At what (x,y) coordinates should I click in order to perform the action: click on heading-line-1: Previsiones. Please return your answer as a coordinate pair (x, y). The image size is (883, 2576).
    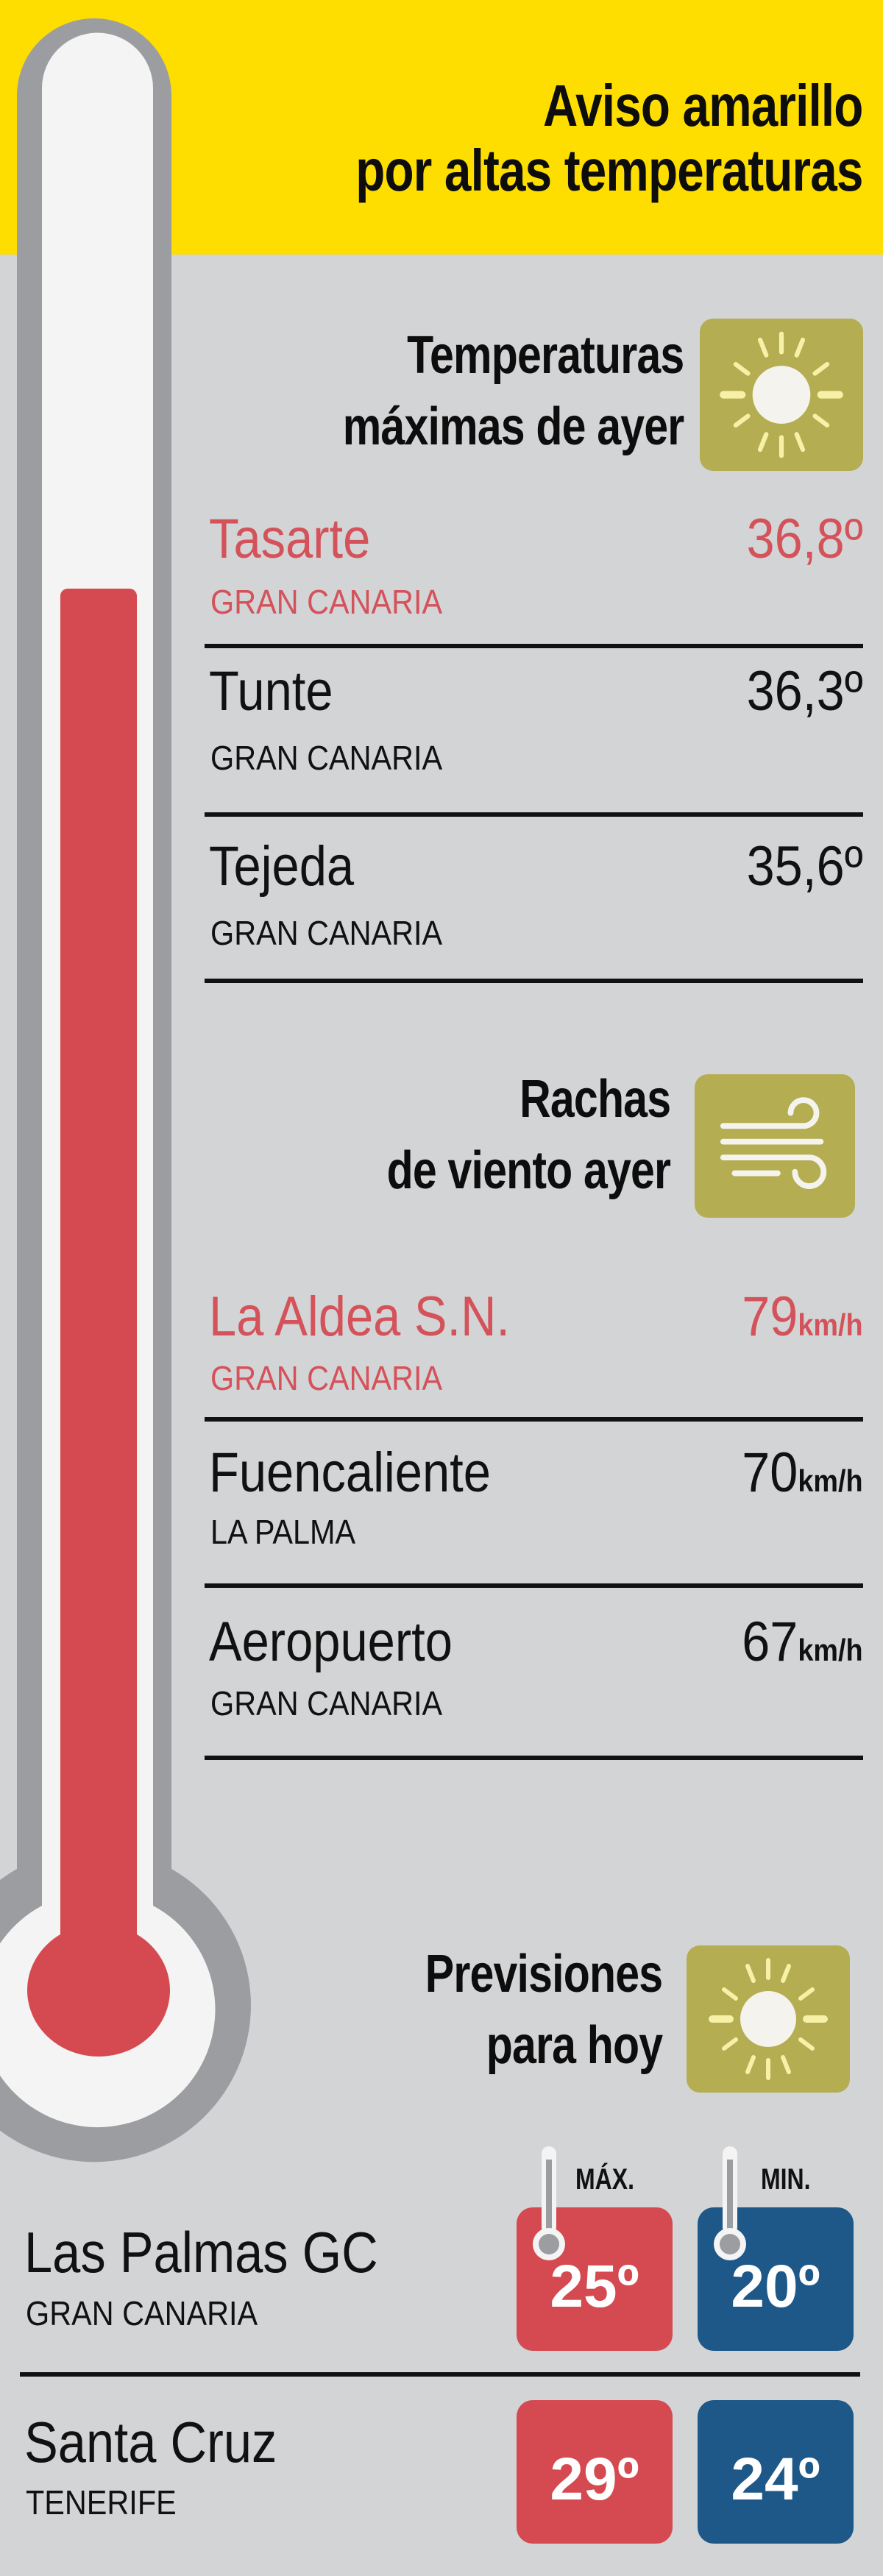
    Looking at the image, I should click on (544, 1974).